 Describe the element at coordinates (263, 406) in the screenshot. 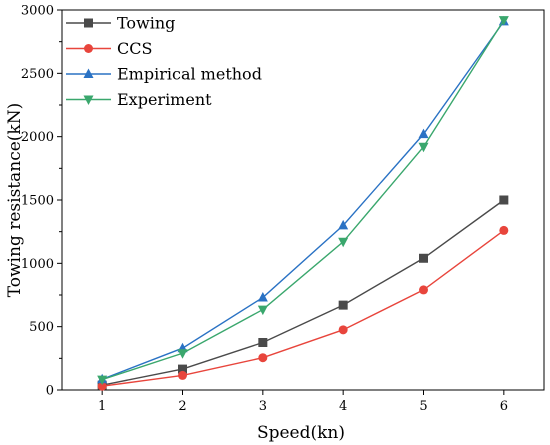

I see `x-tick-label: 3` at that location.